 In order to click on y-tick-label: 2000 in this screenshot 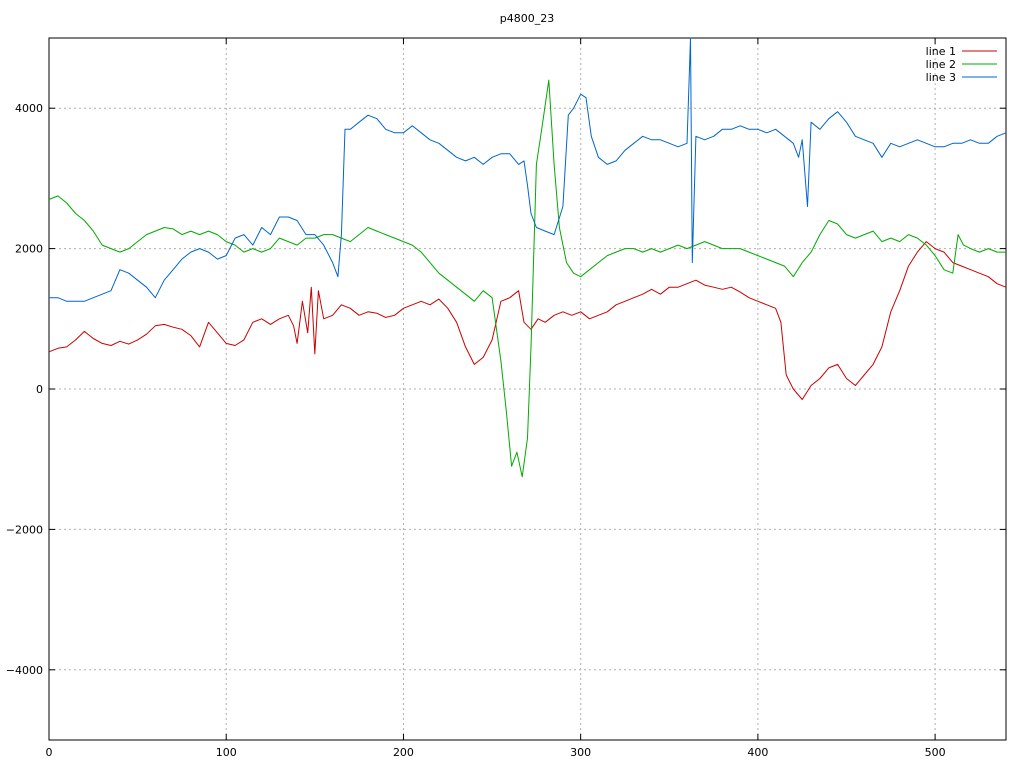, I will do `click(29, 249)`.